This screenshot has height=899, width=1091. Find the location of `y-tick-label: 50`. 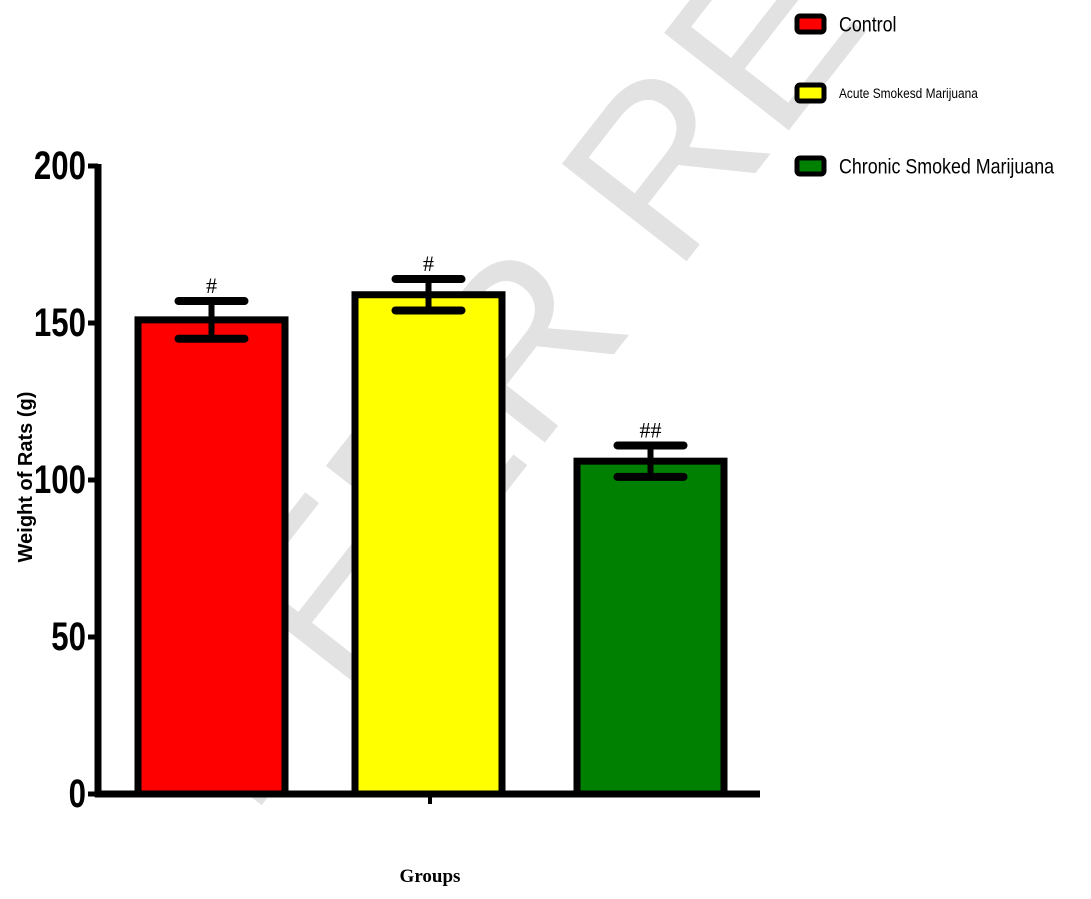

y-tick-label: 50 is located at coordinates (68, 636).